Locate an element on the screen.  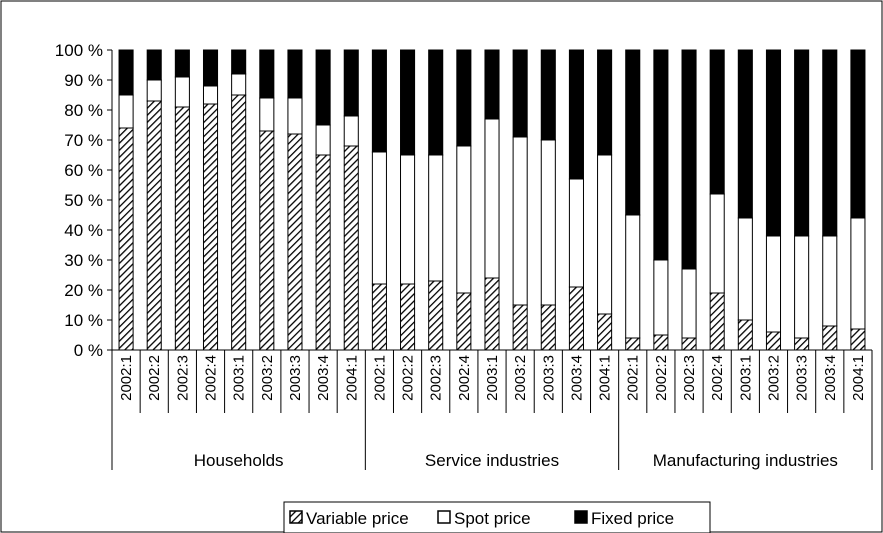
x-category-label: 2002:1 is located at coordinates (126, 378).